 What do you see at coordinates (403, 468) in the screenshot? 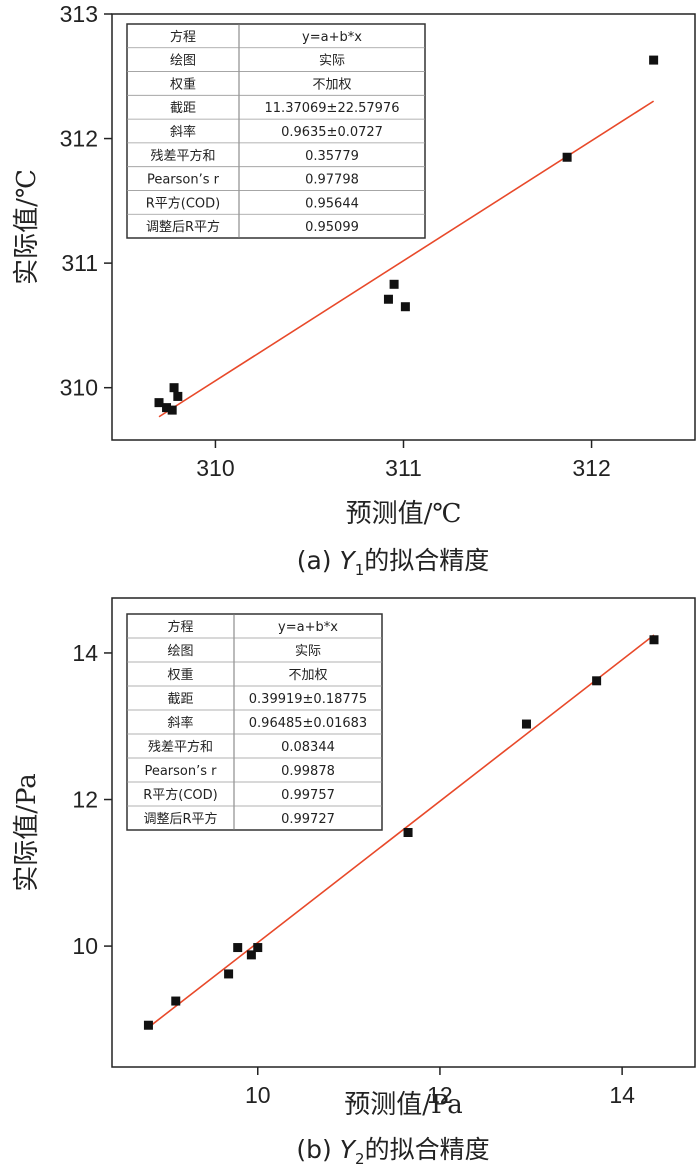
I see `x-tick-label: 311` at bounding box center [403, 468].